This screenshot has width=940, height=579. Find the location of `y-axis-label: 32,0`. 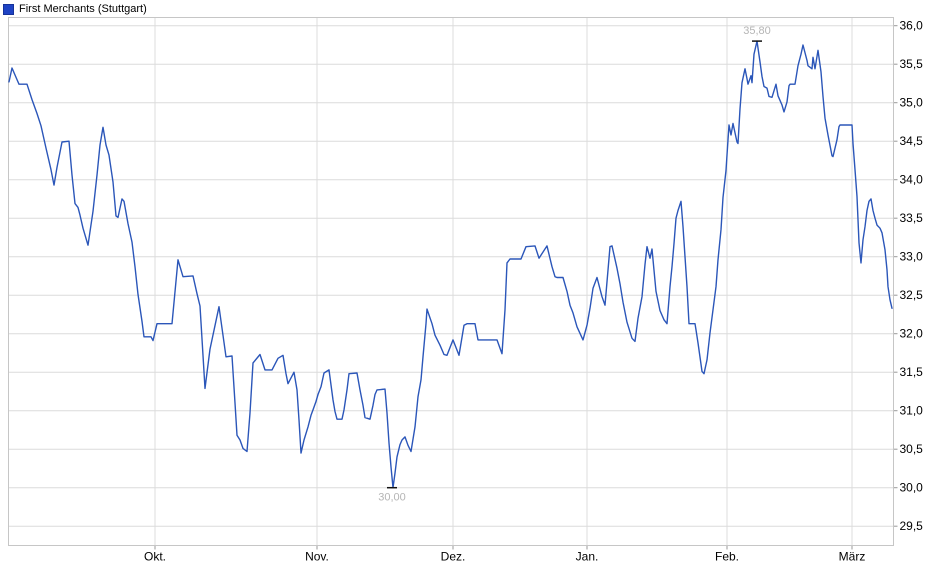

y-axis-label: 32,0 is located at coordinates (912, 334).